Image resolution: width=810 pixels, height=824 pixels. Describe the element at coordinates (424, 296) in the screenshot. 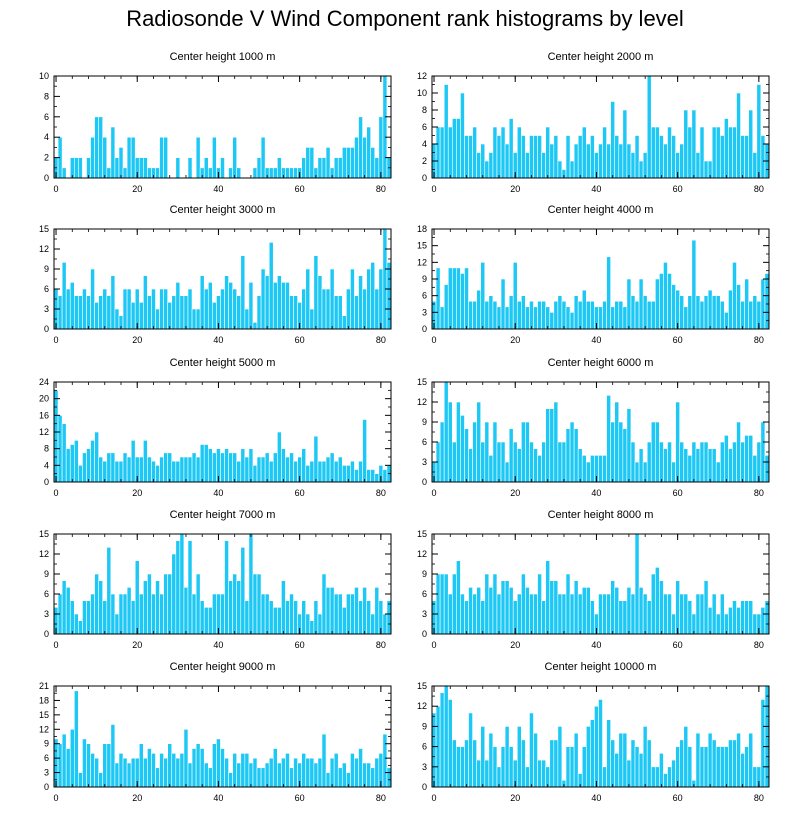

I see `y-tick-label: 6` at that location.